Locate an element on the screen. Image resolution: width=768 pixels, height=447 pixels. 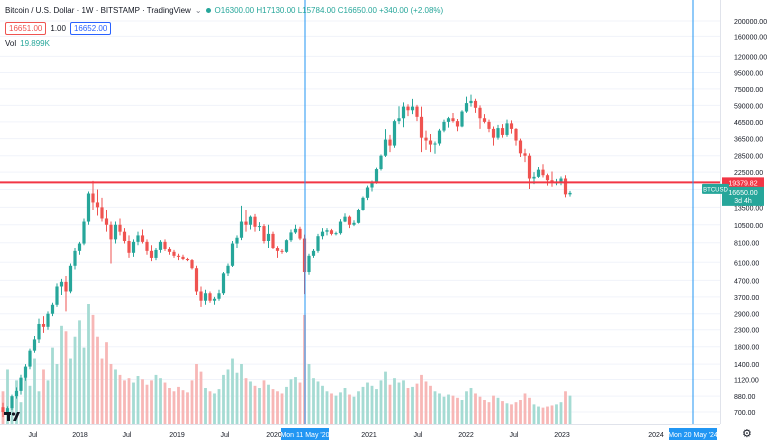
sell-price-button: 16651.00 is located at coordinates (26, 28).